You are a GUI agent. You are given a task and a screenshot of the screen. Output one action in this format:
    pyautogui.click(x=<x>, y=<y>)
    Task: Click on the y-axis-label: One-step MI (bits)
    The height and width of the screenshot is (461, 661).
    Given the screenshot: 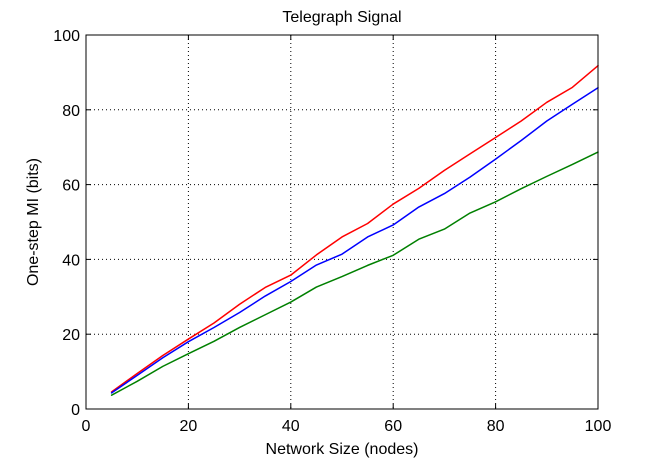 What is the action you would take?
    pyautogui.click(x=33, y=222)
    